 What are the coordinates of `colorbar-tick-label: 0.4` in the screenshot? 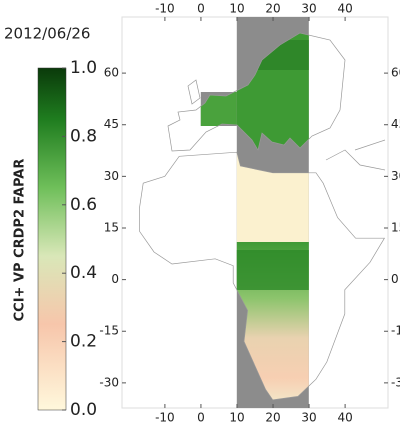 It's located at (83, 273).